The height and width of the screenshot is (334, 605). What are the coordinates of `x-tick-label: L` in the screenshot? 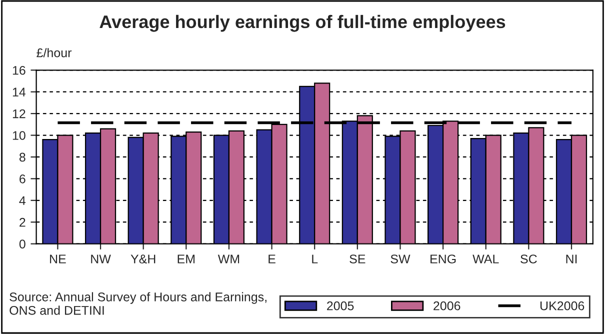 It's located at (315, 259).